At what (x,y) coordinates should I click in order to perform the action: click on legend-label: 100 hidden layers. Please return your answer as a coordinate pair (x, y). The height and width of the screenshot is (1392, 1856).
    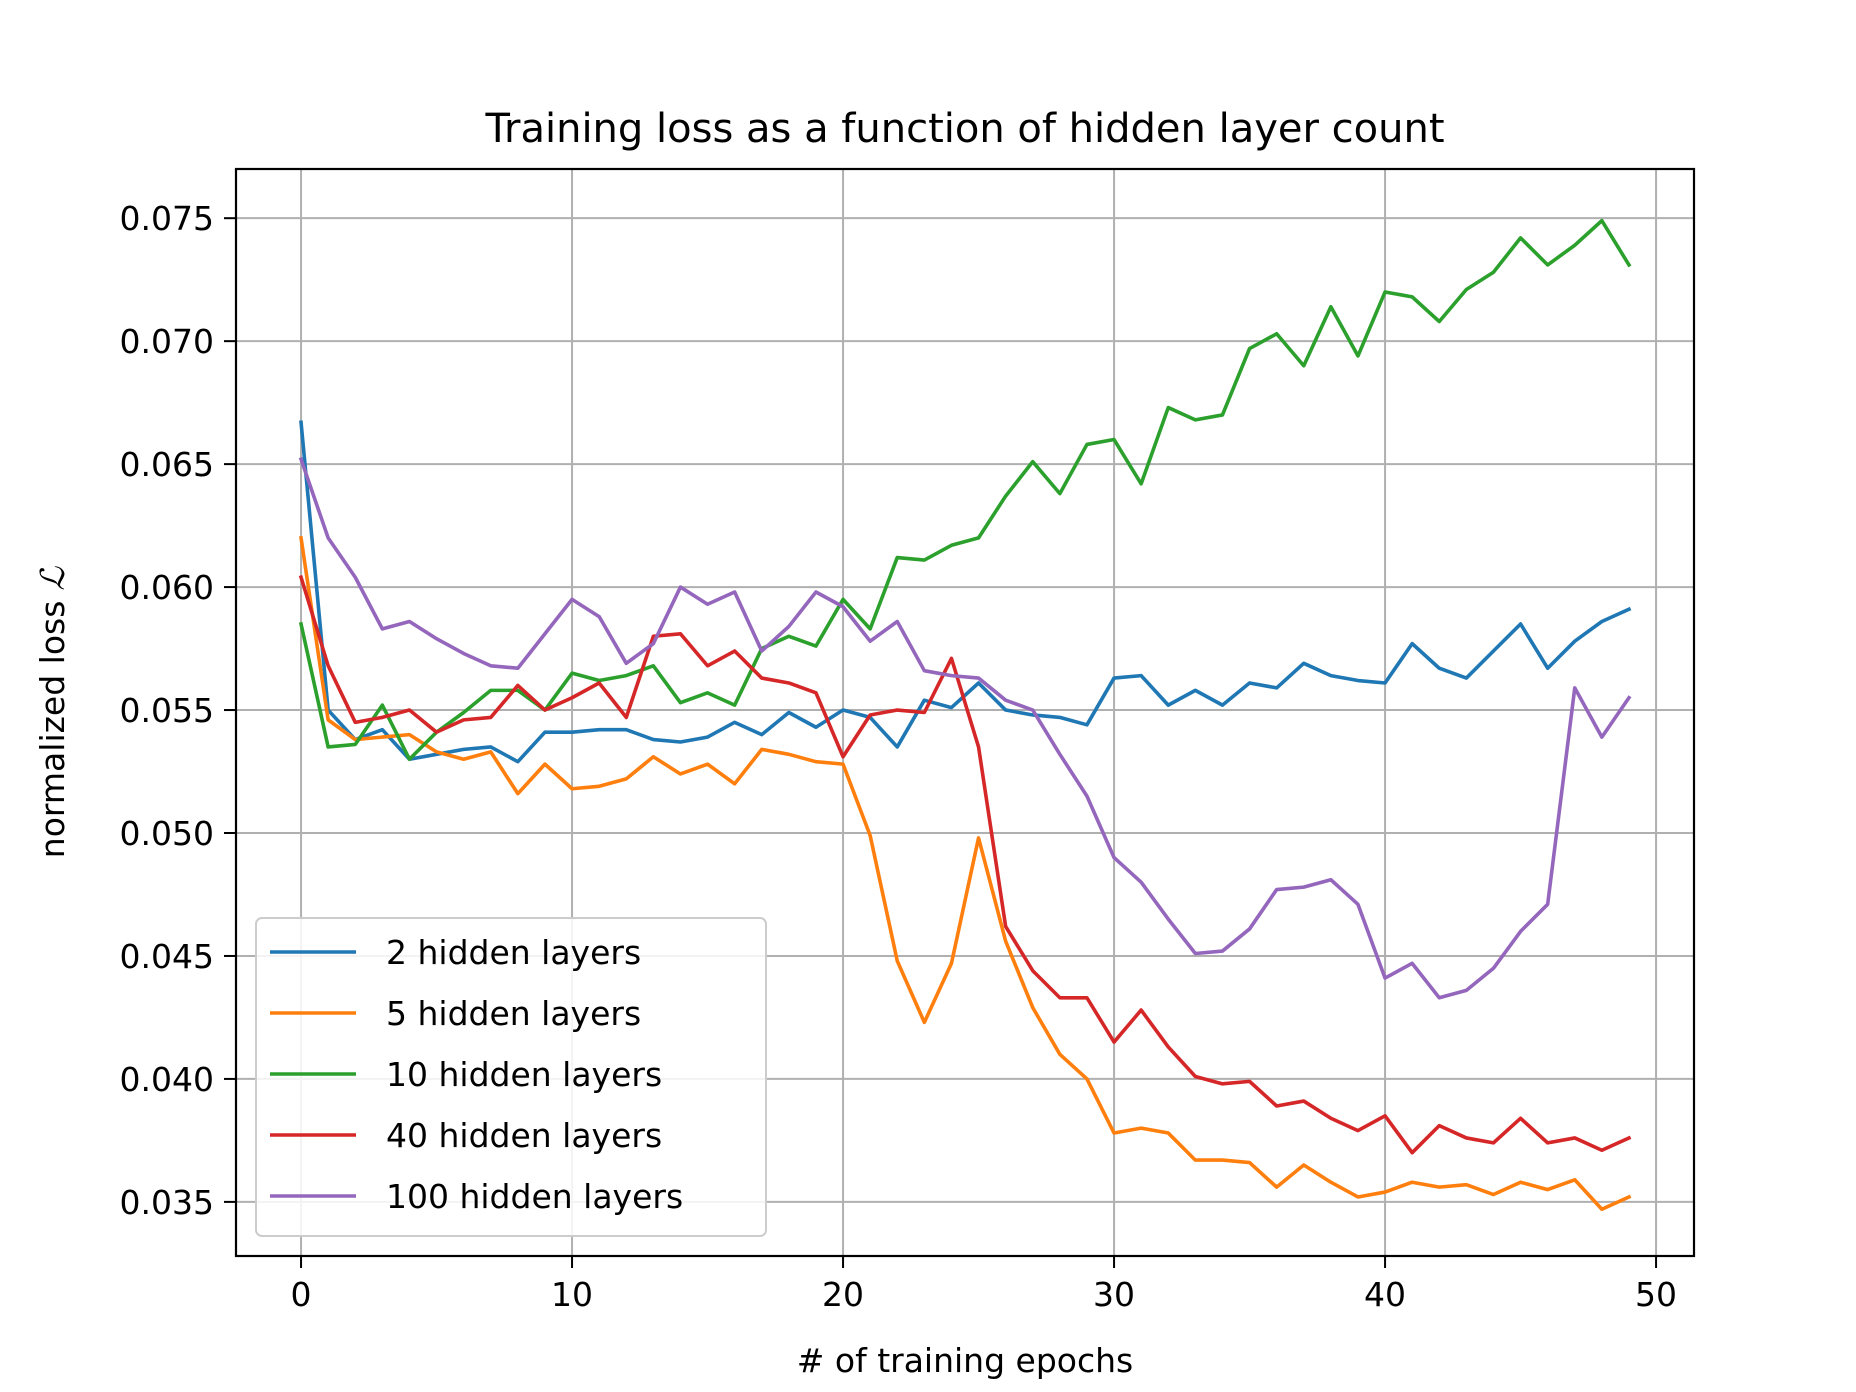
    Looking at the image, I should click on (534, 1196).